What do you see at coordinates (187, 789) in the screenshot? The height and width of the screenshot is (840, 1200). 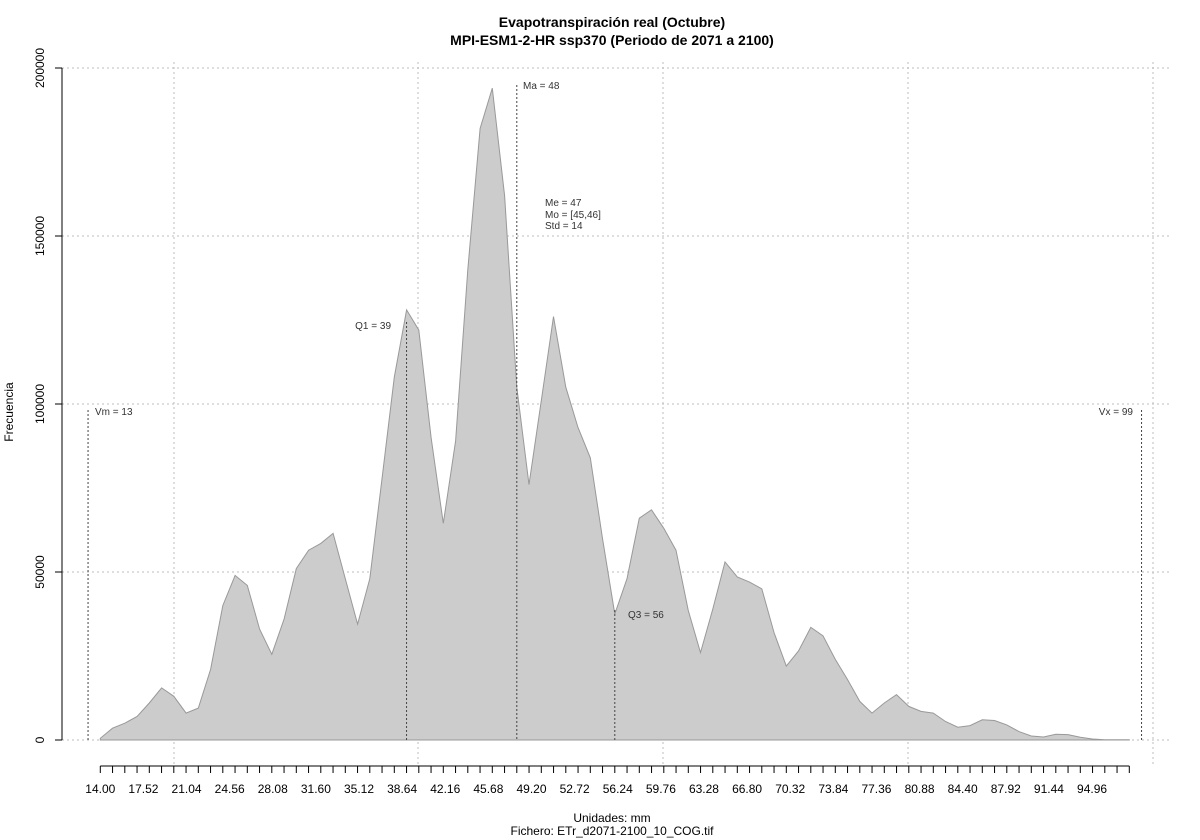 I see `x-tick-label: 21.04` at bounding box center [187, 789].